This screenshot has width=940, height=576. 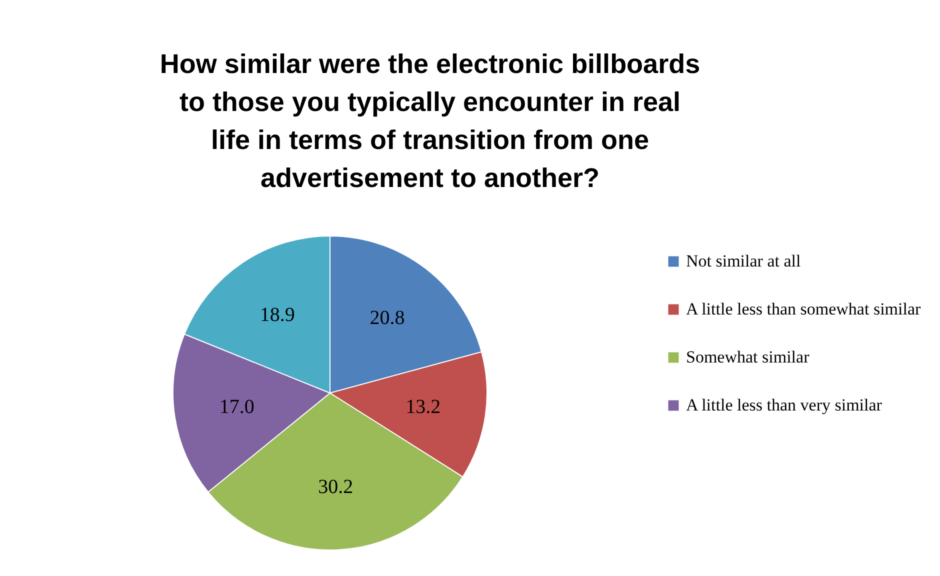 I want to click on legend-label: Somewhat similar, so click(x=748, y=357).